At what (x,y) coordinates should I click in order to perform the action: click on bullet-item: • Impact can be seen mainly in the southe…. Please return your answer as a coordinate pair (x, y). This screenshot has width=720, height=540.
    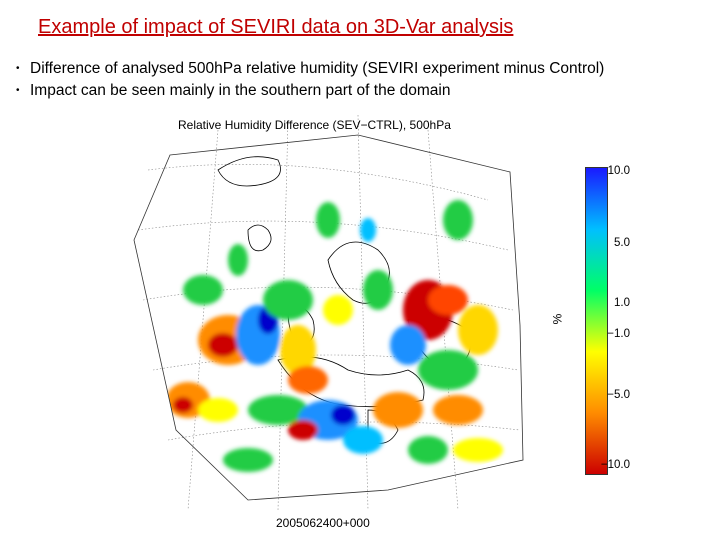
    Looking at the image, I should click on (310, 91).